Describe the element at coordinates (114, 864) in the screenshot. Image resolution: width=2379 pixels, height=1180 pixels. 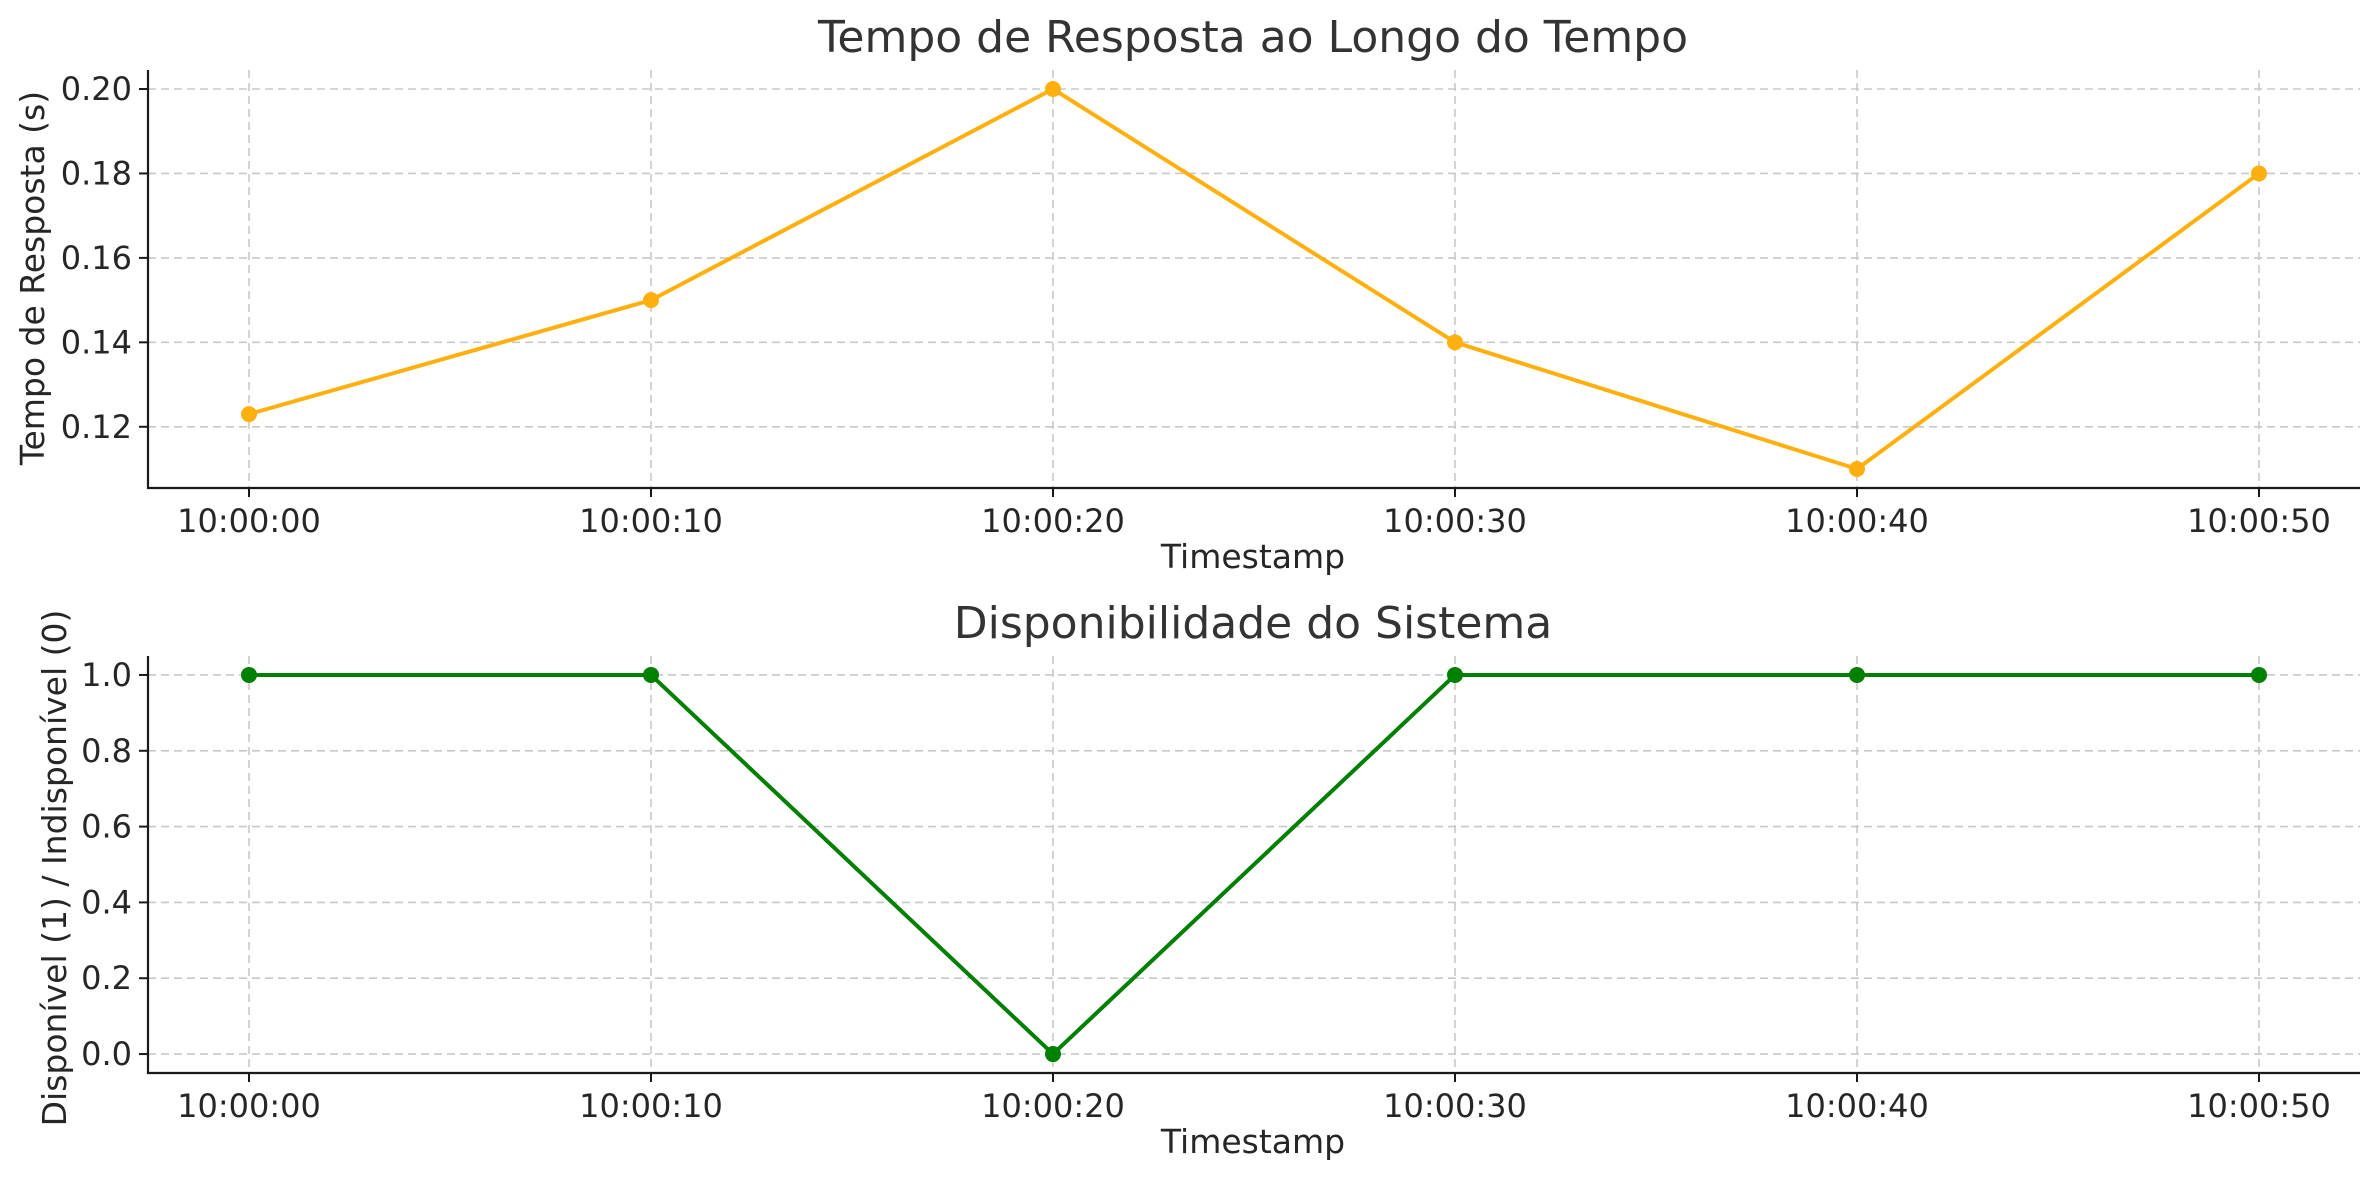
I see `y-ticks: 0.0 0.2 0.4 0.6 0.8 1.0` at that location.